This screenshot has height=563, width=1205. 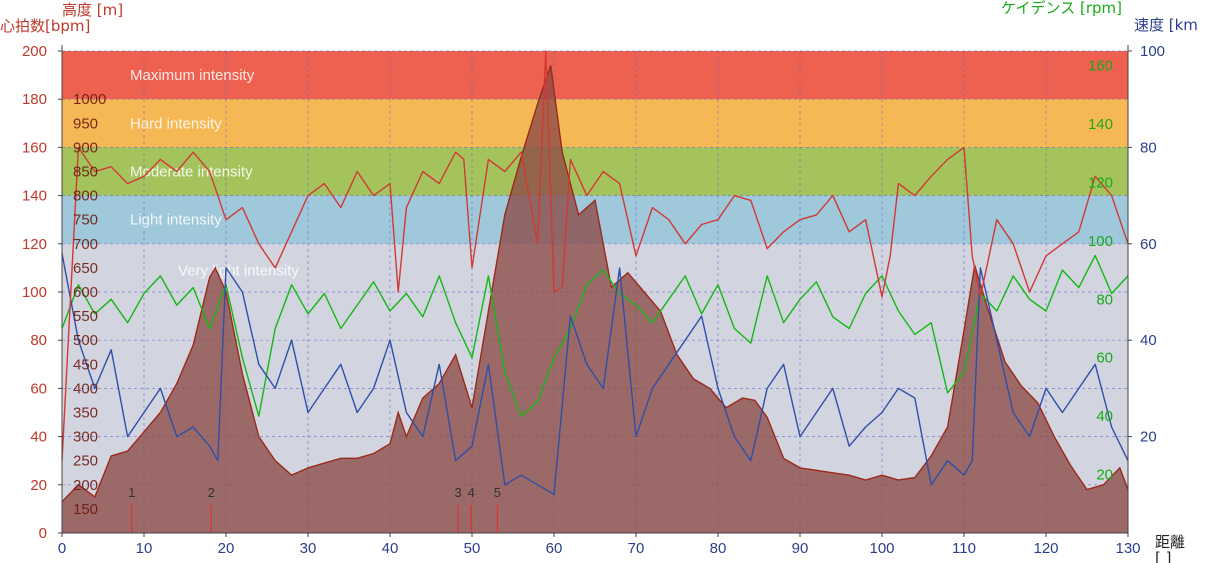 What do you see at coordinates (85, 388) in the screenshot?
I see `altitude-tick-label: 400` at bounding box center [85, 388].